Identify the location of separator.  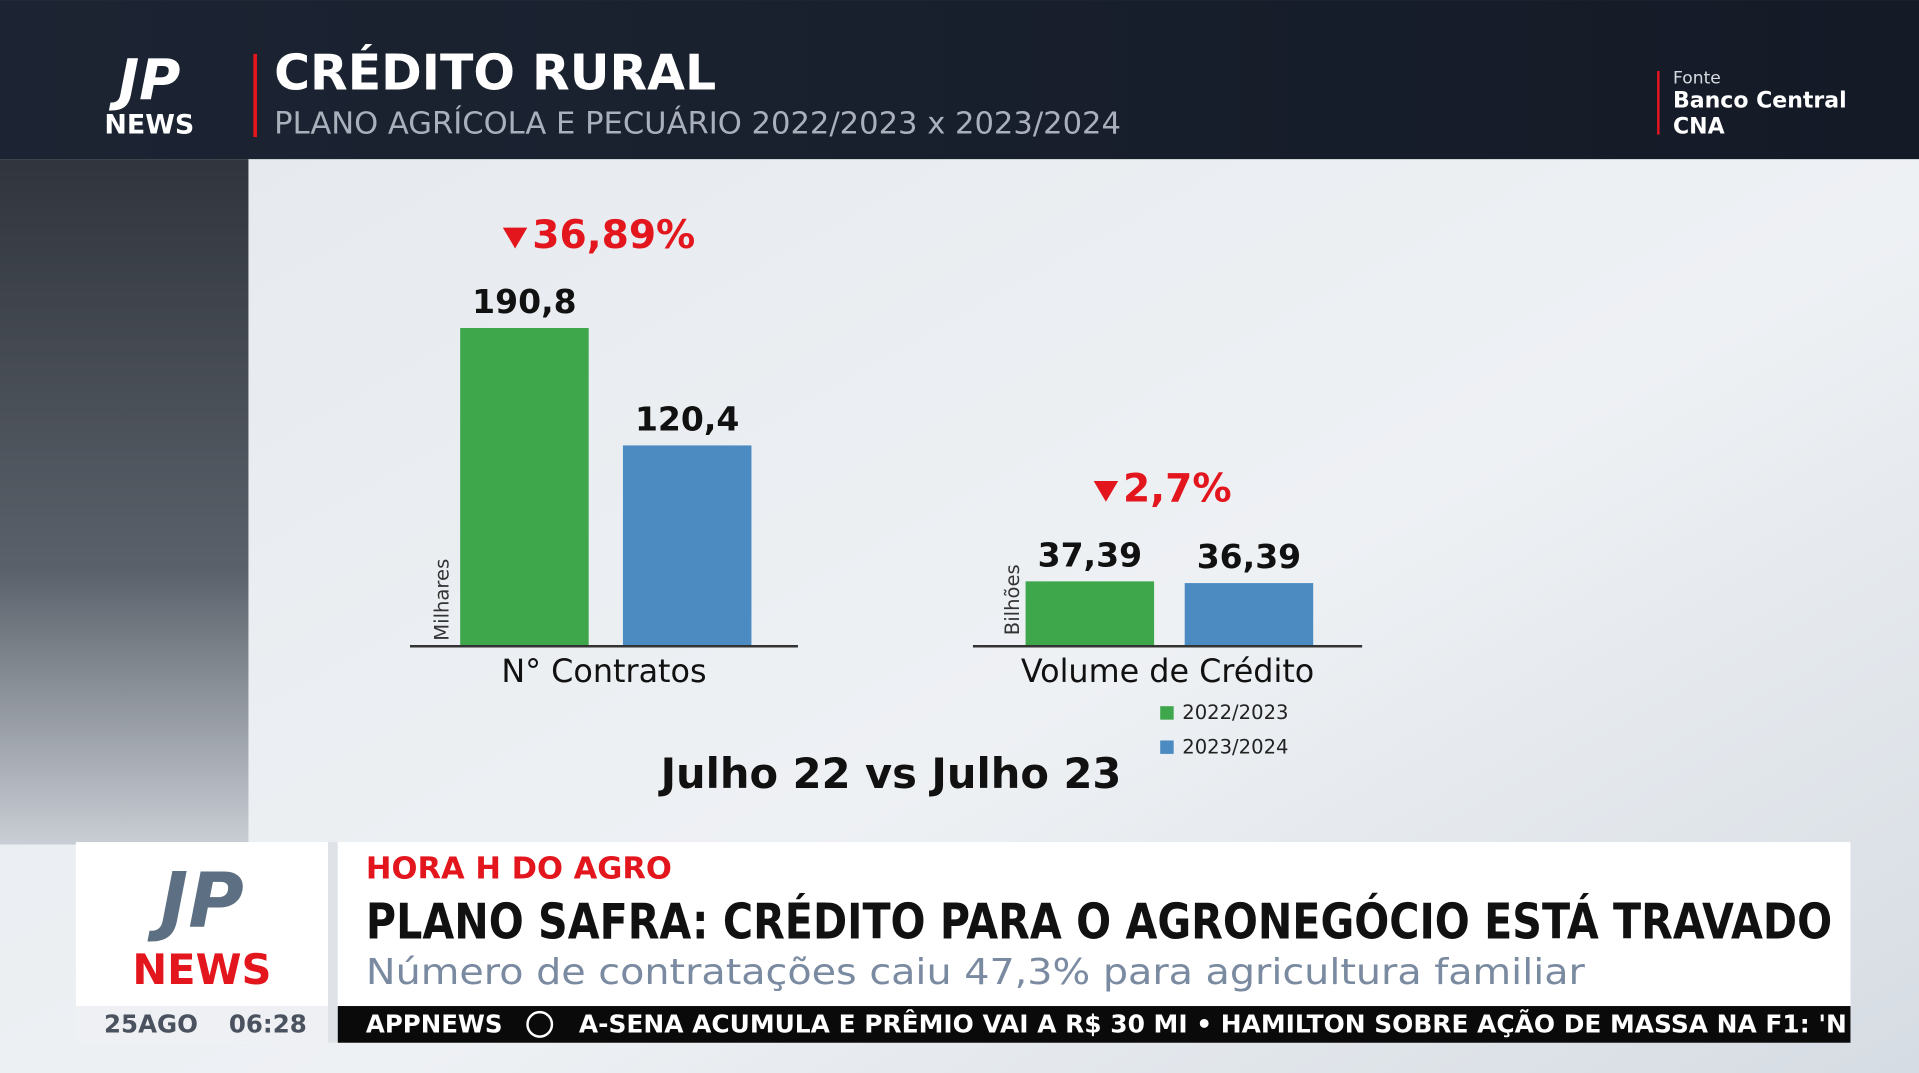
(332, 942).